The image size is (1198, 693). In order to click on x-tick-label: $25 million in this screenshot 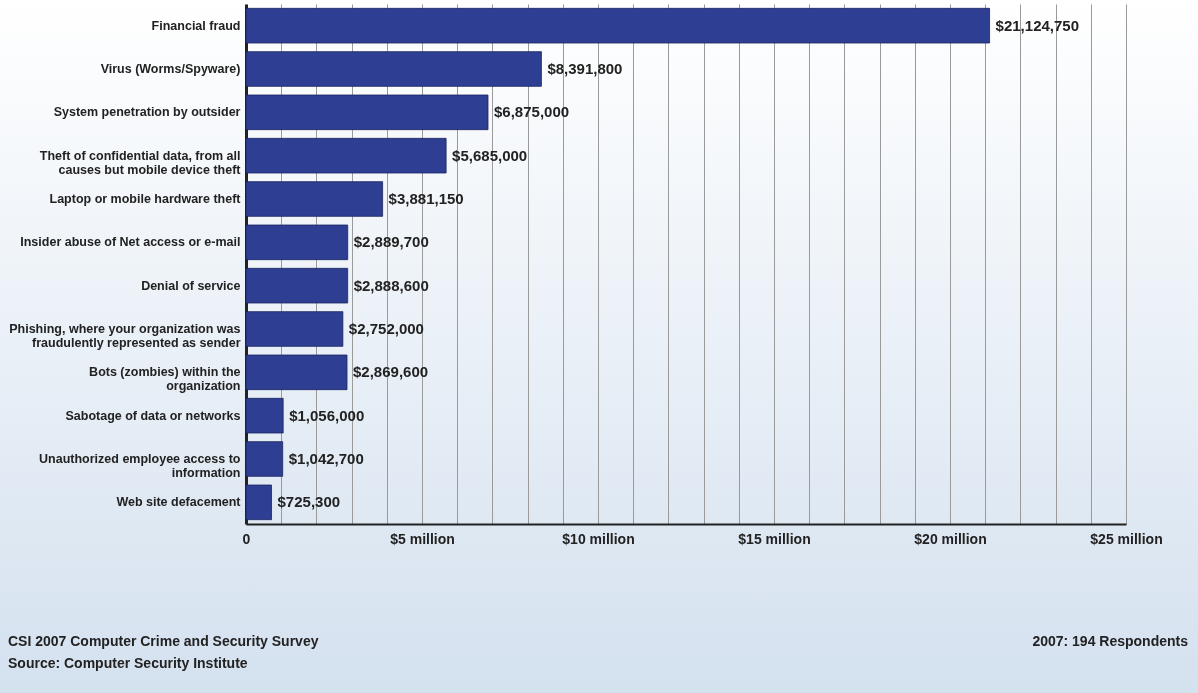, I will do `click(1126, 538)`.